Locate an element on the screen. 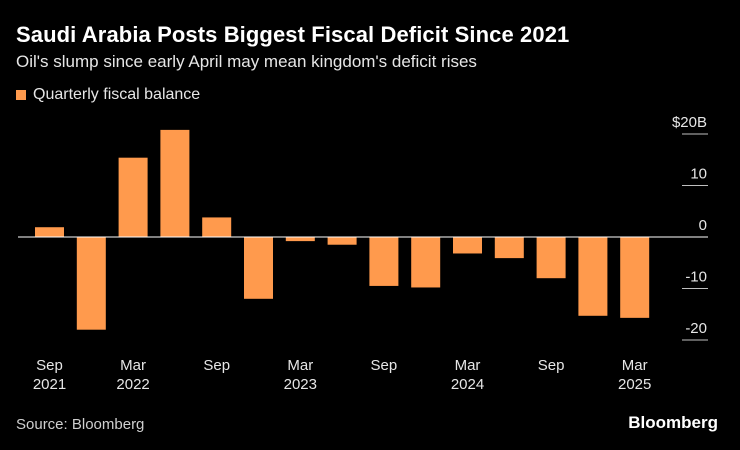 This screenshot has width=740, height=450. bar-sep-2021 is located at coordinates (49, 232).